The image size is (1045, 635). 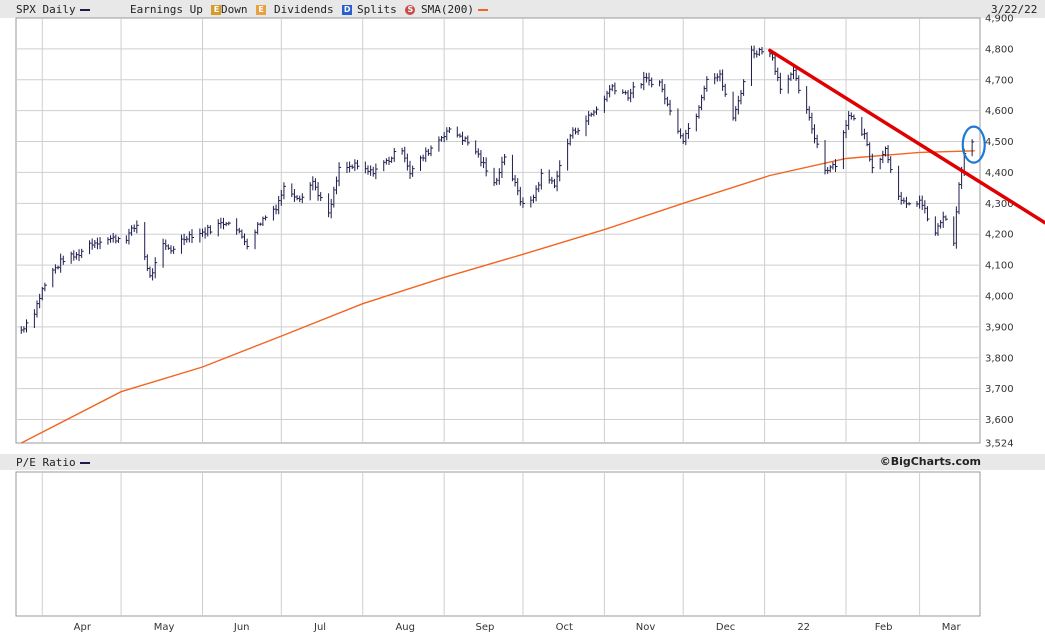 I want to click on dividends-label: Dividends, so click(x=304, y=9).